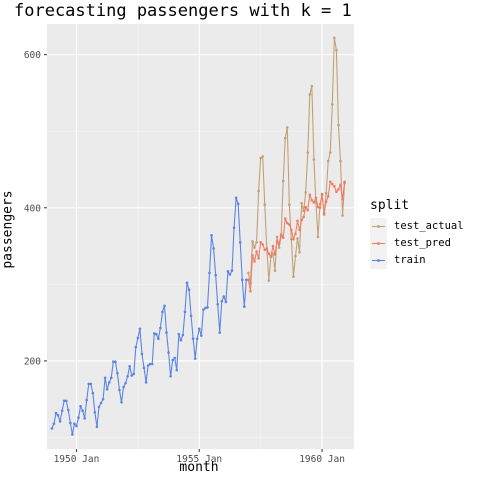 The image size is (480, 480). I want to click on y-tick-label: 400, so click(32, 208).